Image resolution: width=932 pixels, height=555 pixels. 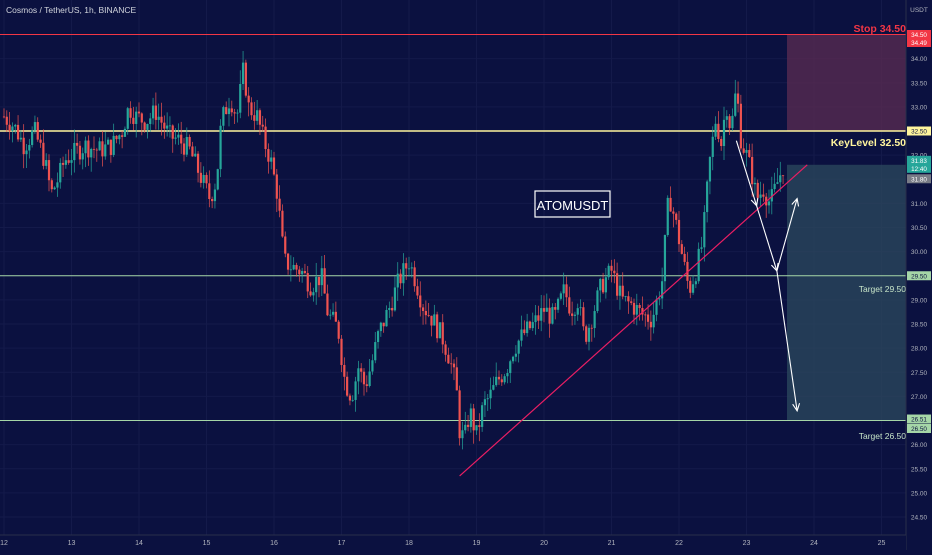 What do you see at coordinates (207, 543) in the screenshot?
I see `time-tick-label: 15` at bounding box center [207, 543].